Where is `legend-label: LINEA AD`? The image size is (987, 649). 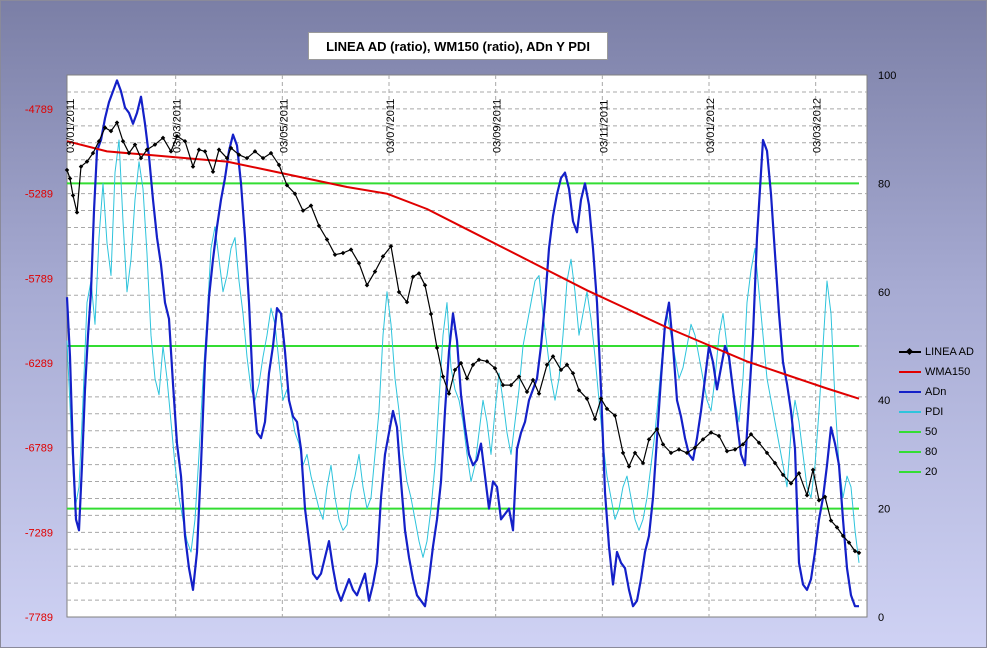
legend-label: LINEA AD is located at coordinates (949, 352).